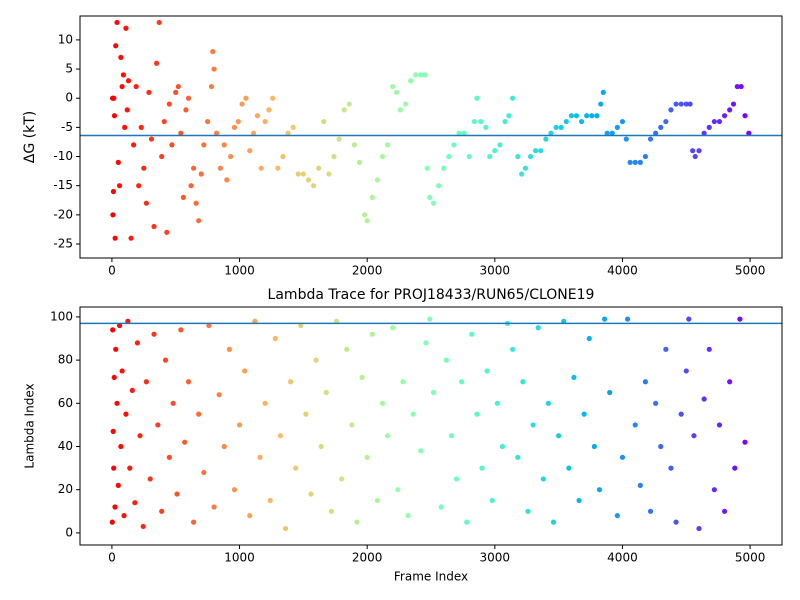 This screenshot has height=600, width=800. Describe the element at coordinates (30, 137) in the screenshot. I see `y-axis-label: ΔG (kT)` at that location.